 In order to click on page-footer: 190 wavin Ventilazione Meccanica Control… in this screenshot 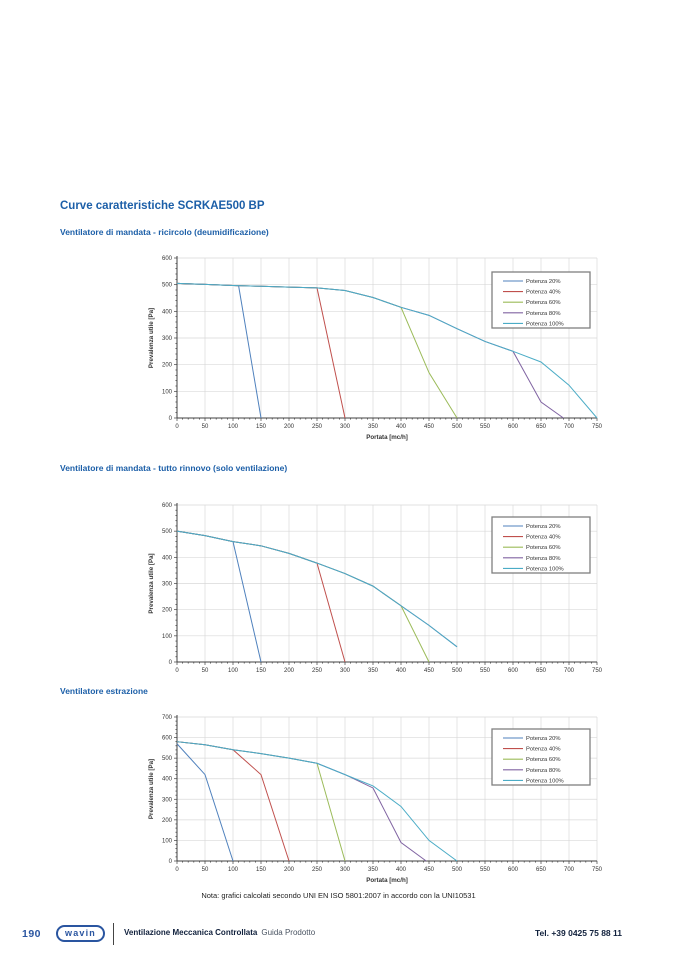, I will do `click(338, 935)`.